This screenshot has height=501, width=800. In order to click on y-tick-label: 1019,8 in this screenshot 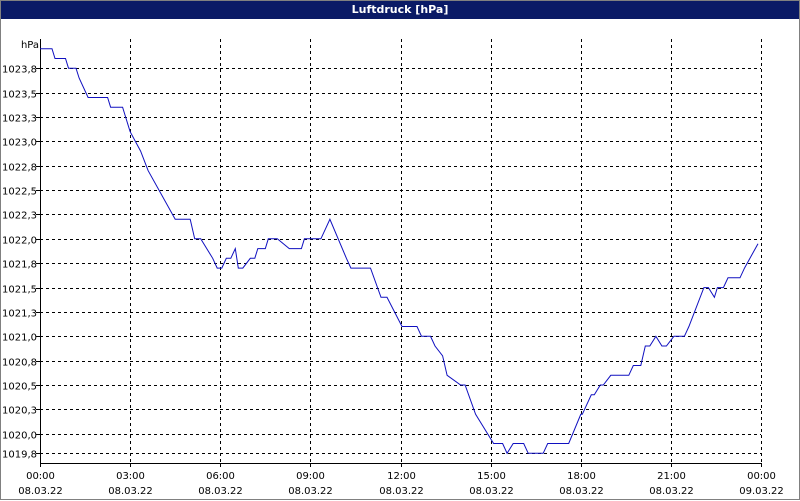, I will do `click(19, 455)`.